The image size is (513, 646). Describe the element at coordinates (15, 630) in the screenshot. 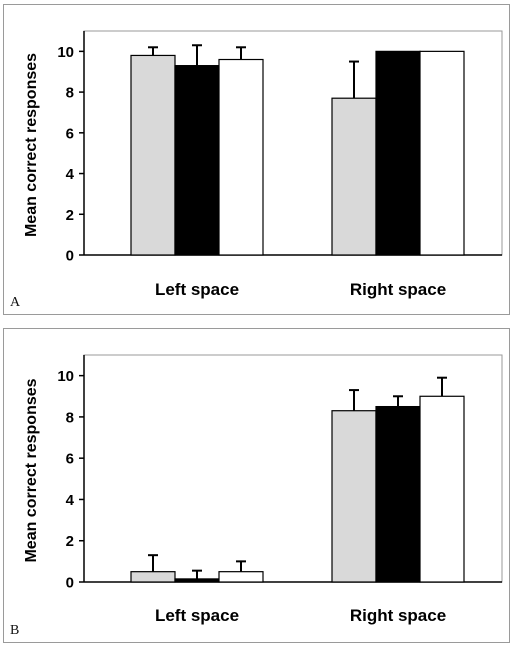

I see `panel-label-b: B` at that location.